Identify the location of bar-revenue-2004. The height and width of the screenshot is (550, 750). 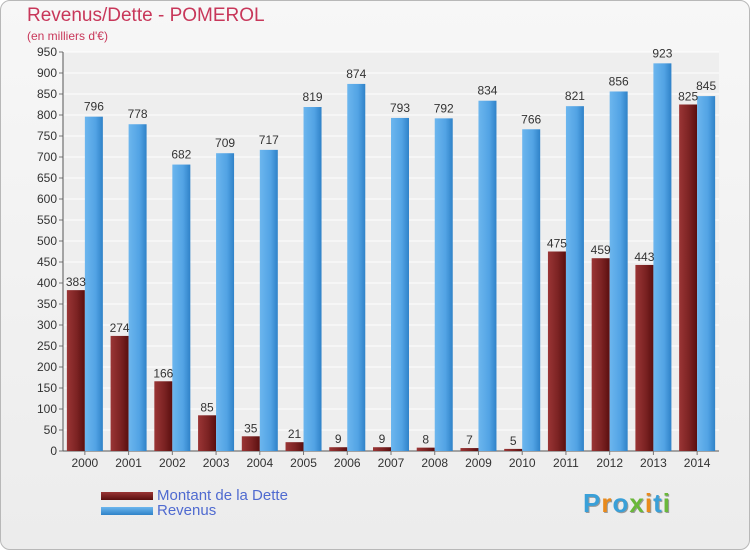
(268, 300).